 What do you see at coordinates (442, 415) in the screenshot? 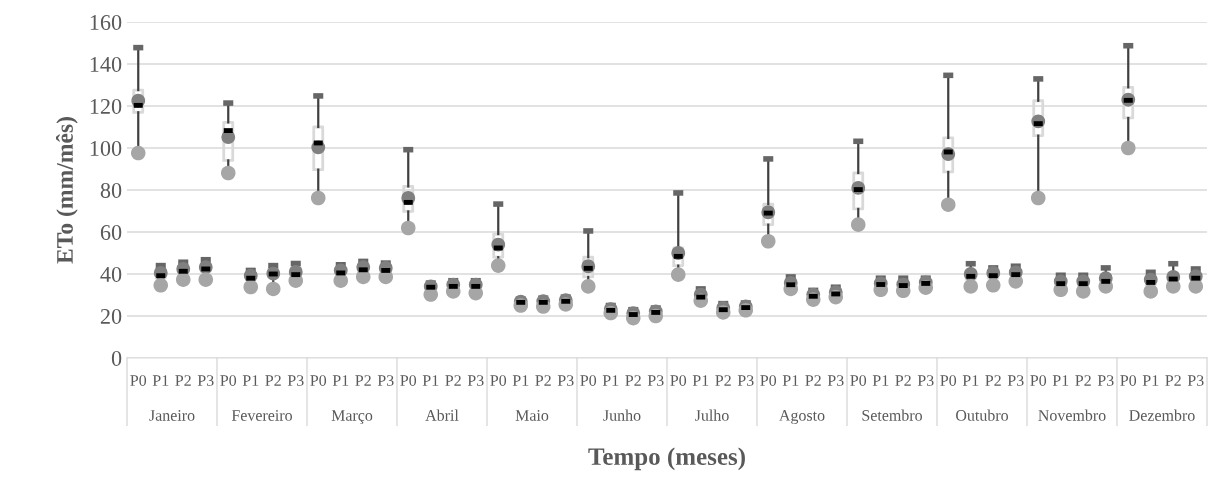
I see `text: Abril` at bounding box center [442, 415].